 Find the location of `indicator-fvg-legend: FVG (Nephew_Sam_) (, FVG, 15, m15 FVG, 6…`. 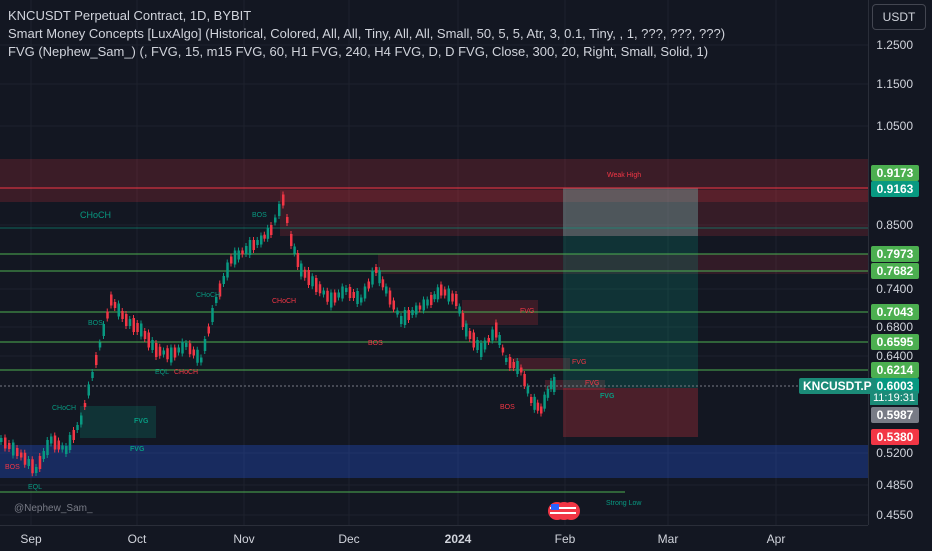

indicator-fvg-legend: FVG (Nephew_Sam_) (, FVG, 15, m15 FVG, 6… is located at coordinates (358, 51).